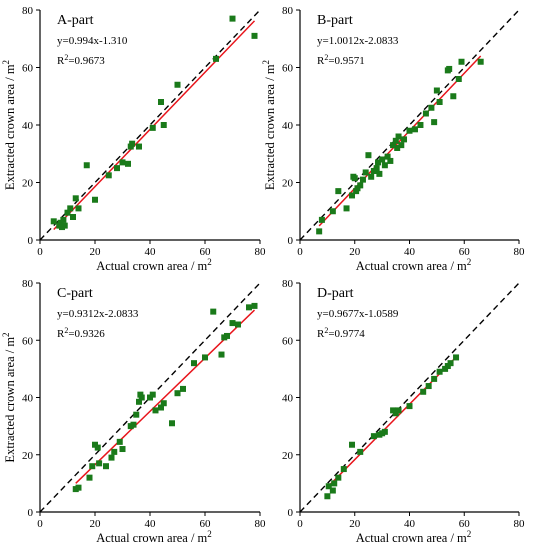 This screenshot has height=550, width=543. Describe the element at coordinates (92, 41) in the screenshot. I see `regression-equation: y=0.994x-1.310` at that location.